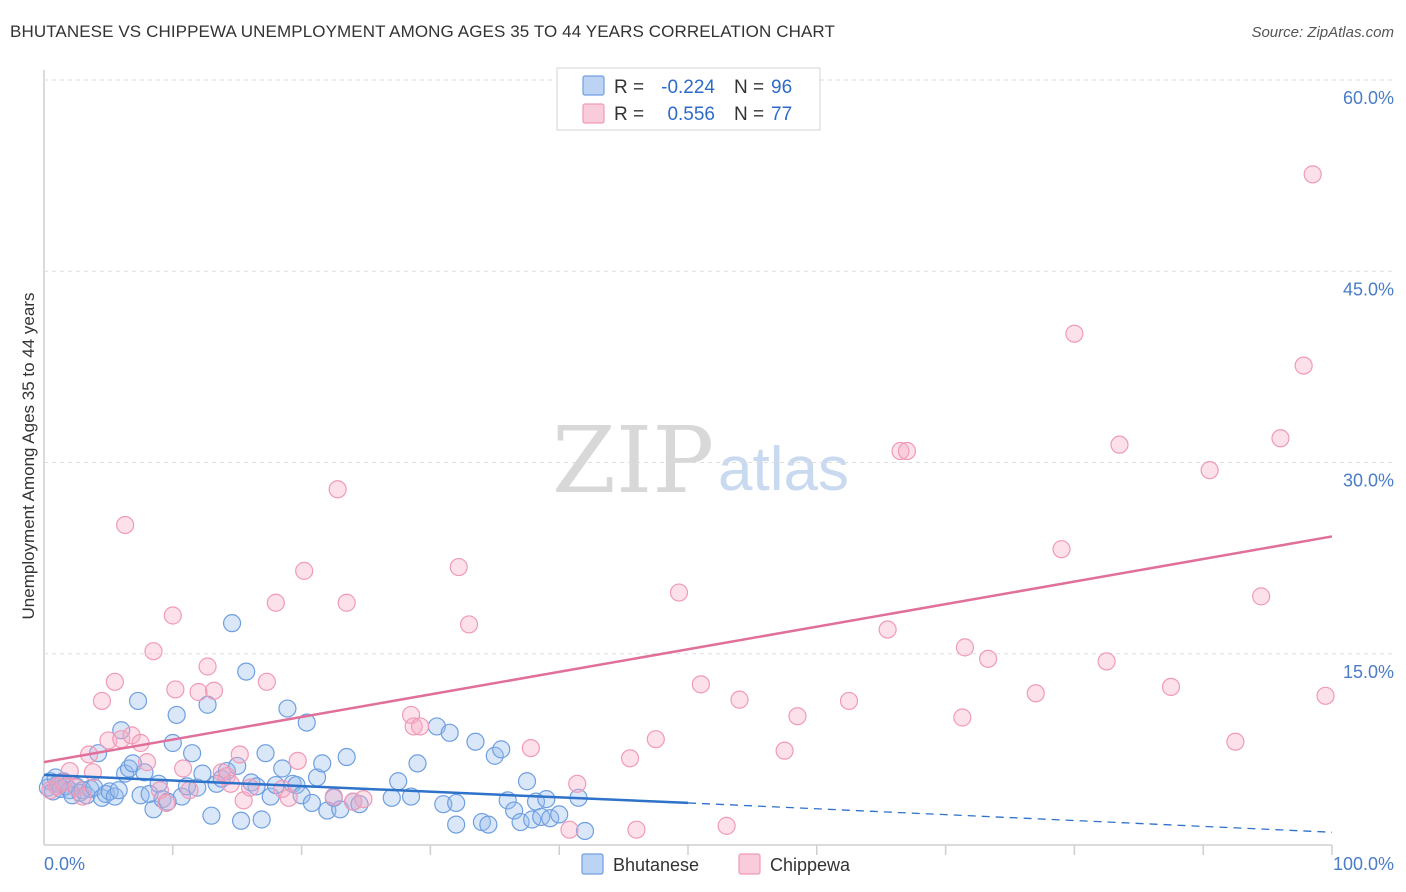  Describe the element at coordinates (629, 87) in the screenshot. I see `legend-r-label-1: R =` at that location.